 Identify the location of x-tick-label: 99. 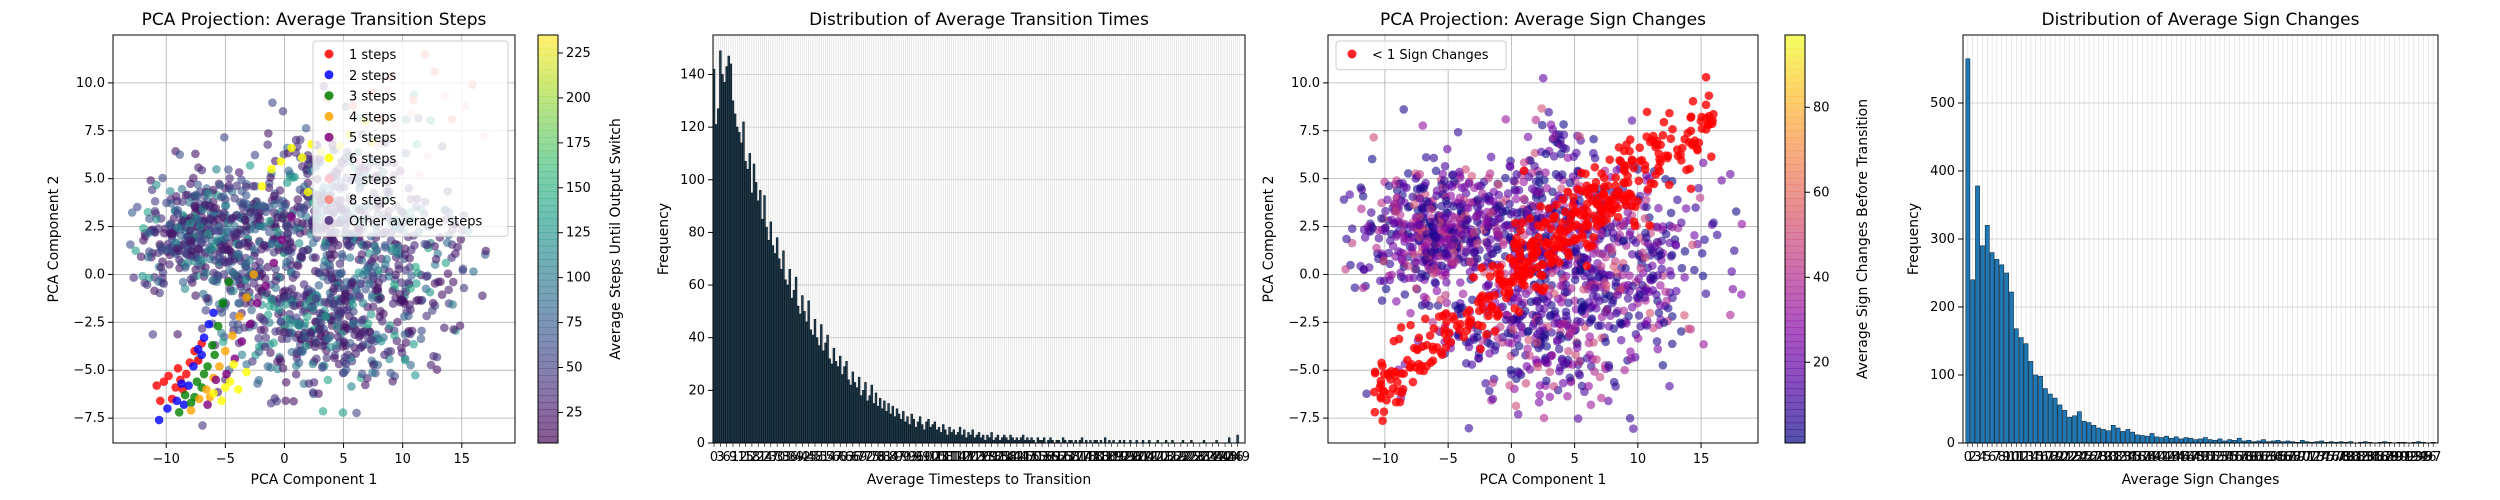
(922, 457).